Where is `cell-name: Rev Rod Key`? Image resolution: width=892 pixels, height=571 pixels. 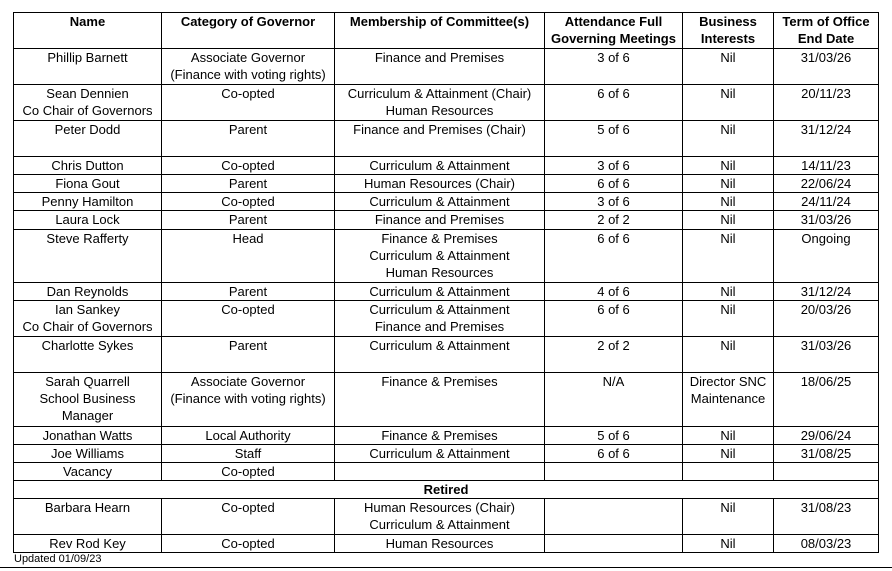 cell-name: Rev Rod Key is located at coordinates (87, 543).